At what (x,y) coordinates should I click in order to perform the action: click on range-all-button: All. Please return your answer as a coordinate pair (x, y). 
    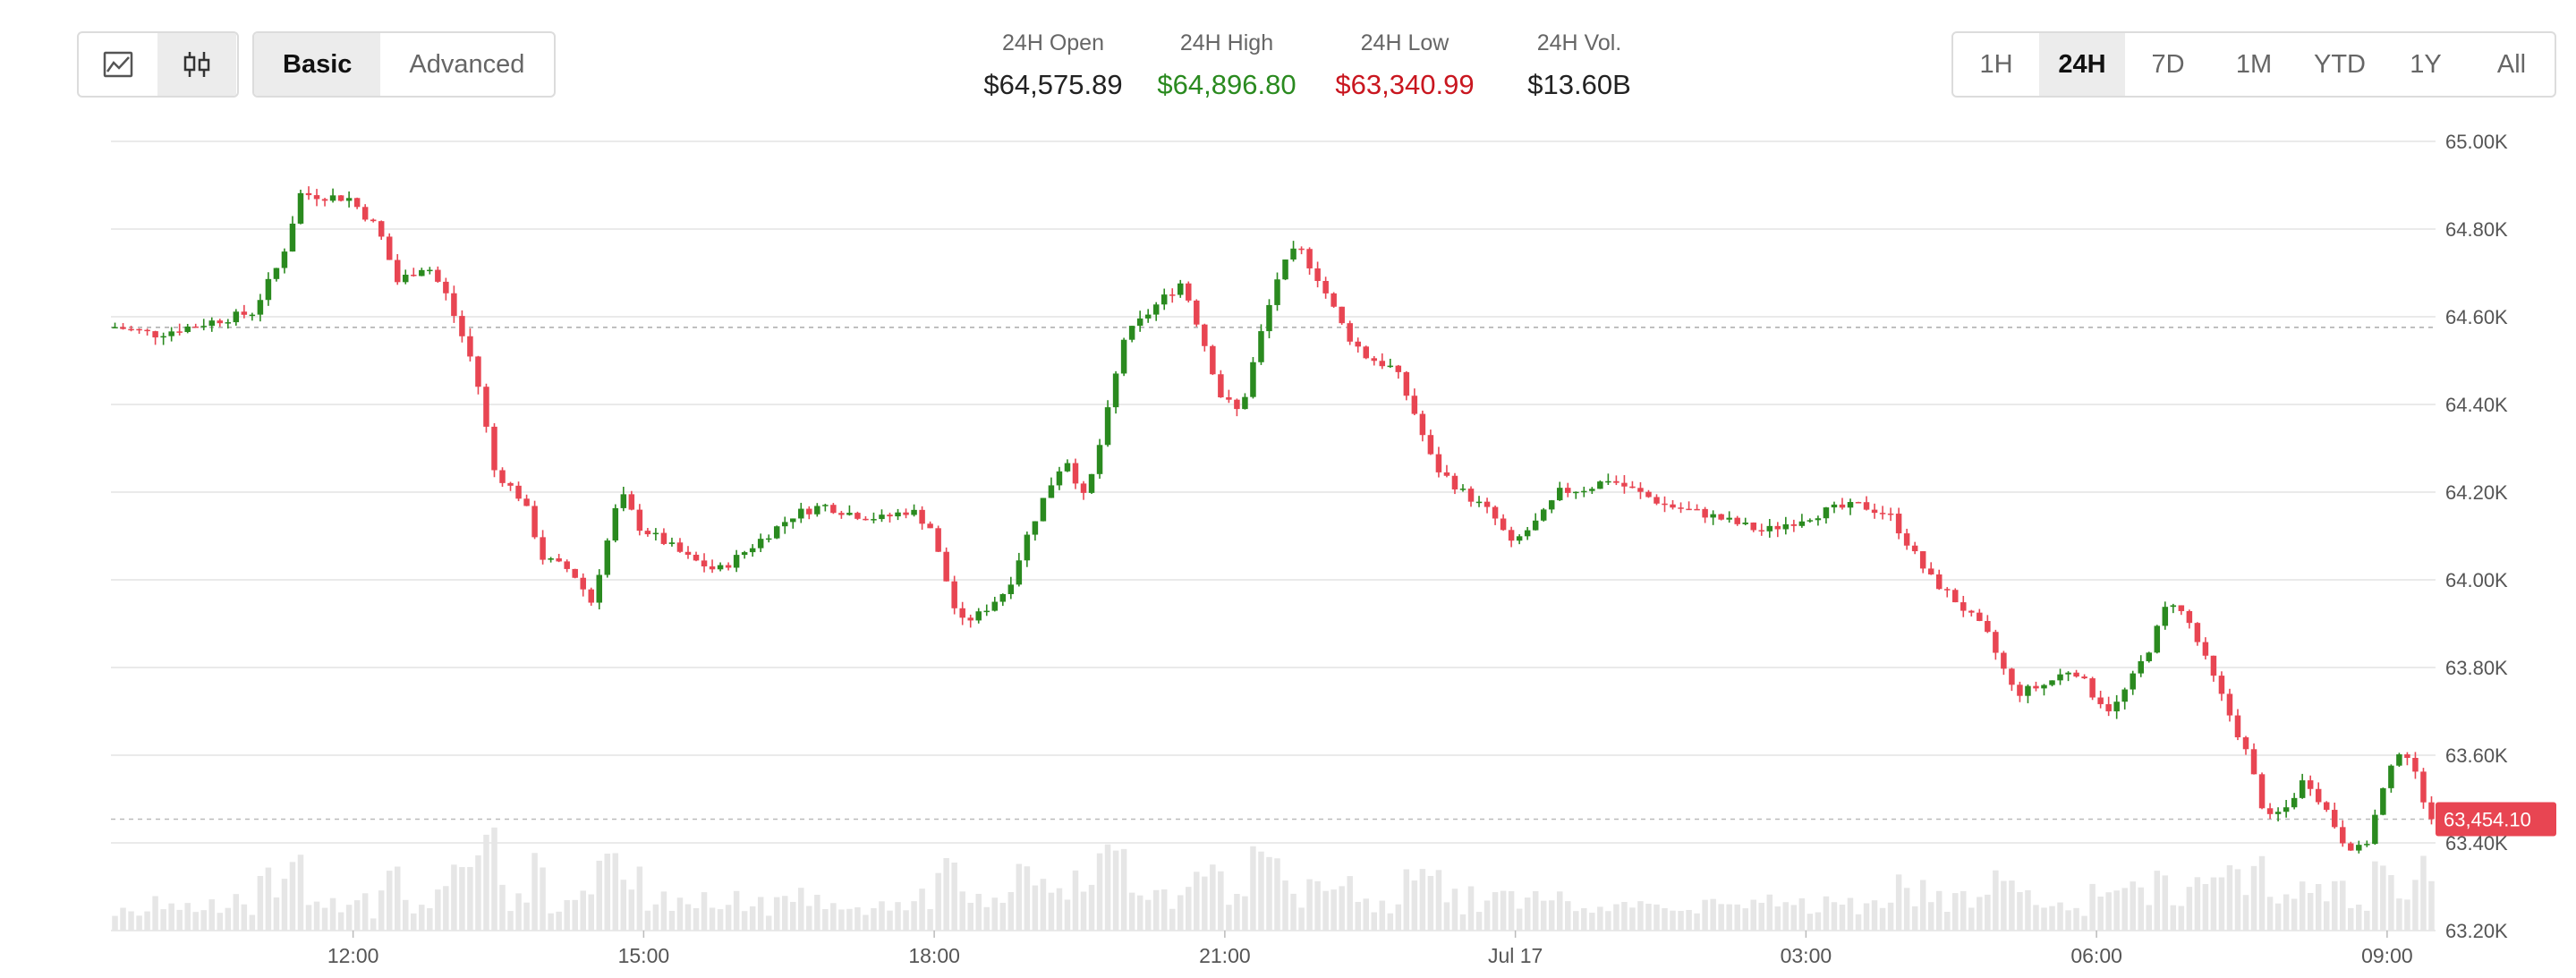
    Looking at the image, I should click on (2511, 64).